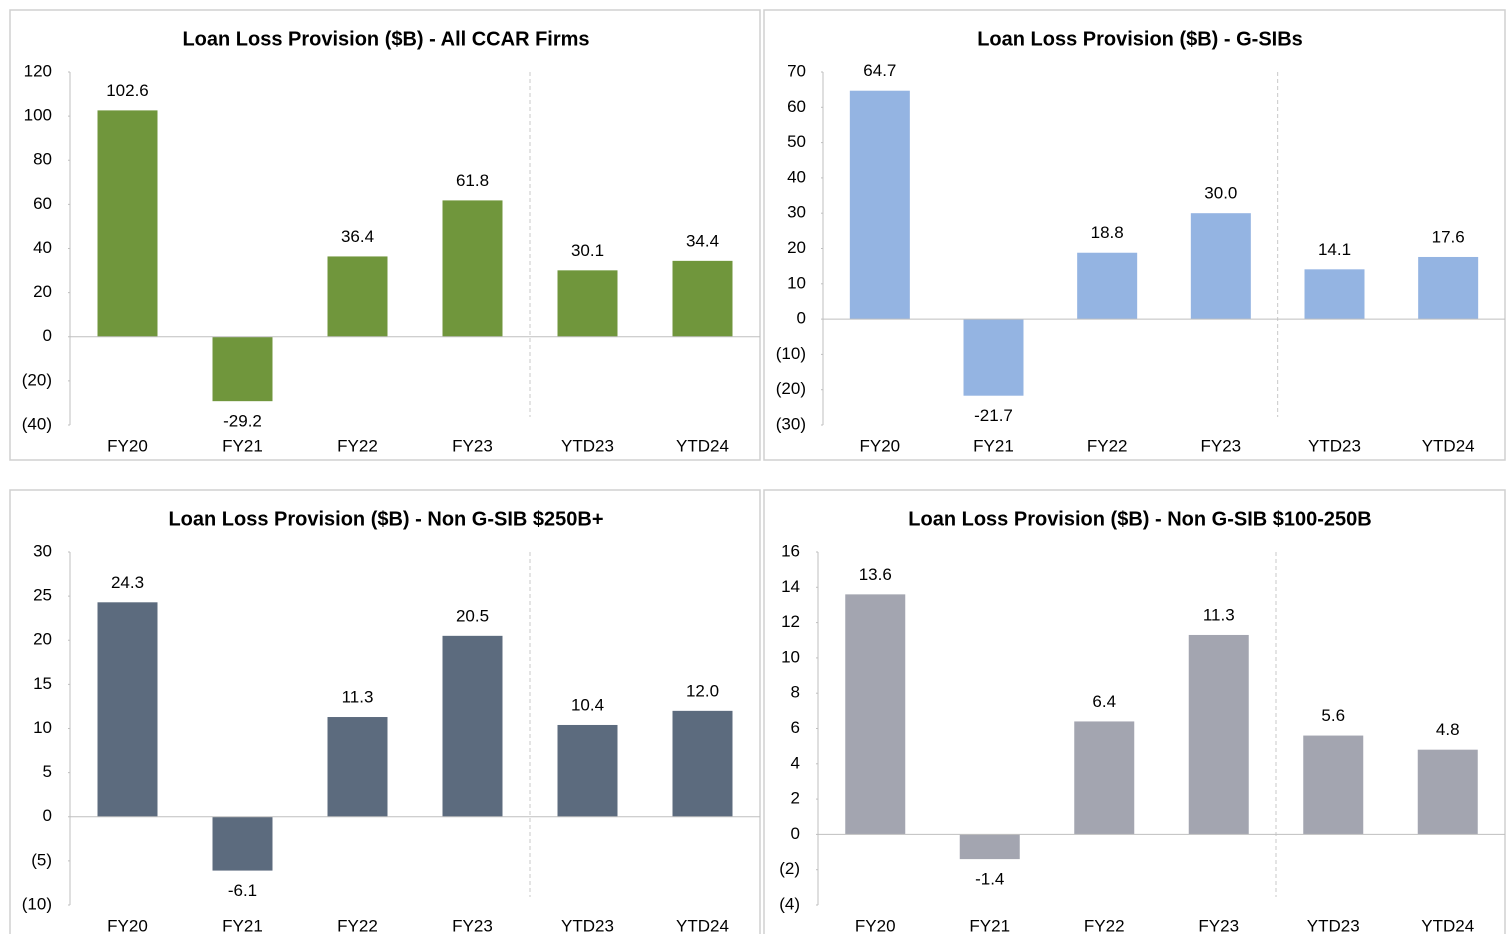 This screenshot has width=1506, height=934. I want to click on data-label: 13.6, so click(875, 574).